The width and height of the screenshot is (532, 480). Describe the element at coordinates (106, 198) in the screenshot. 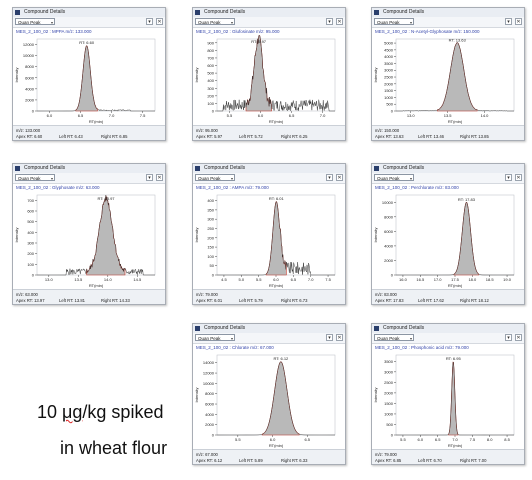

I see `retention-time-label: RT: 13.97` at that location.